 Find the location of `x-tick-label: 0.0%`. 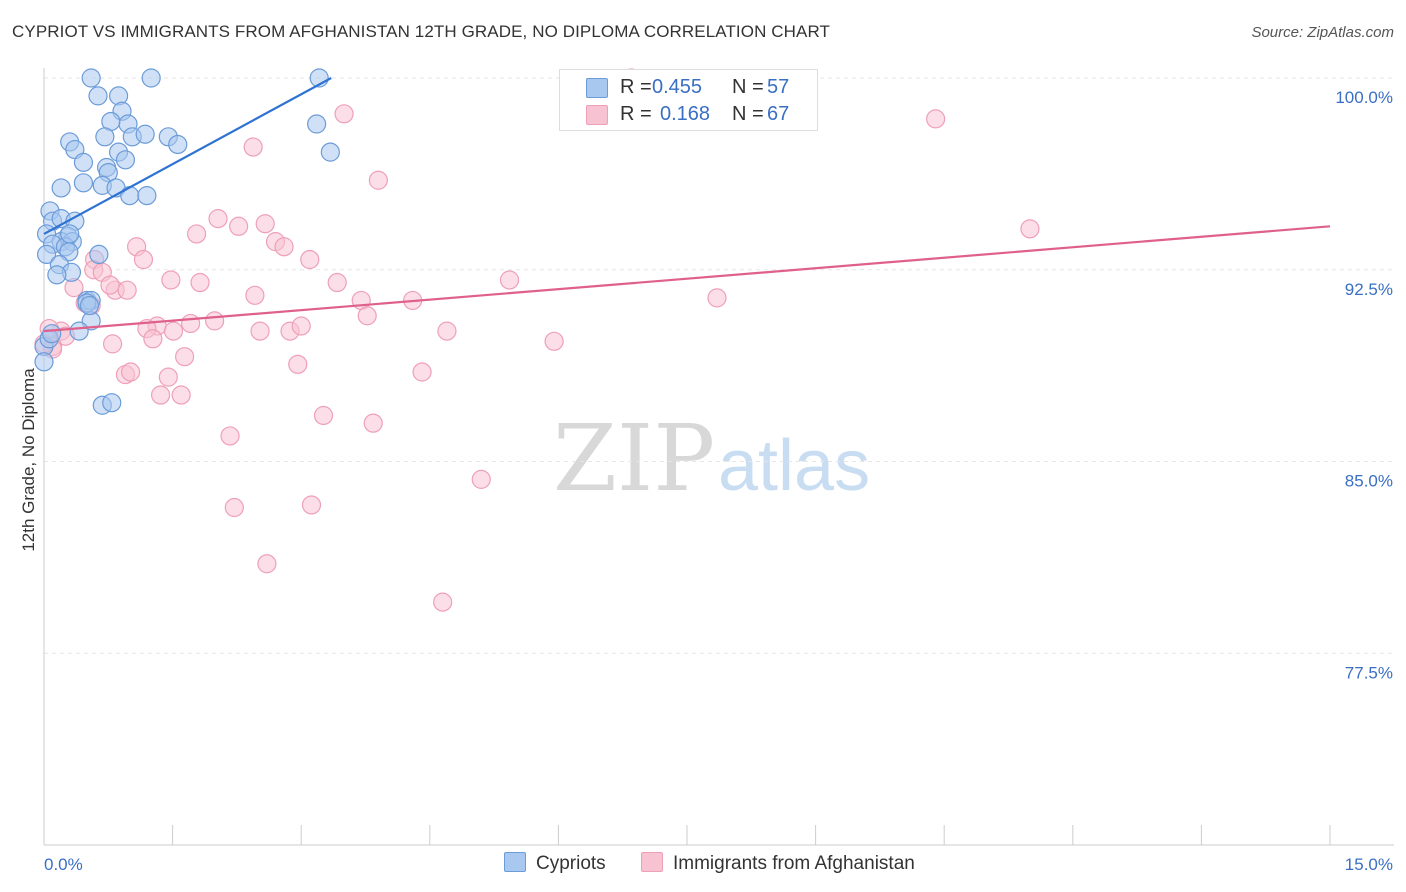

x-tick-label: 0.0% is located at coordinates (63, 864).